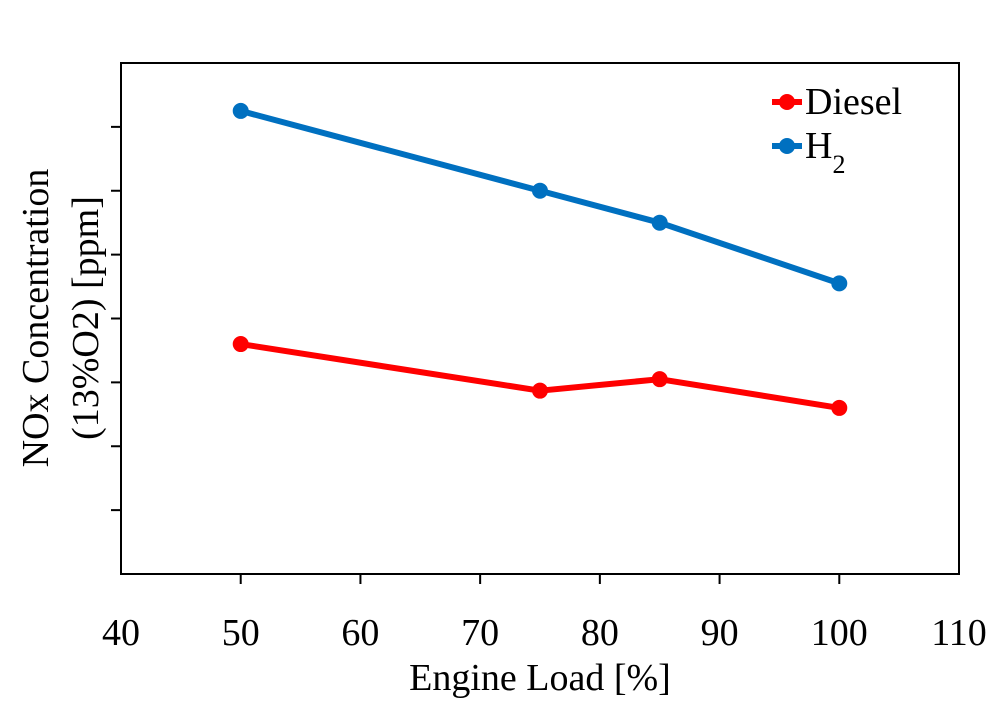  I want to click on y-axis-title-line1: NOx Concentration, so click(36, 318).